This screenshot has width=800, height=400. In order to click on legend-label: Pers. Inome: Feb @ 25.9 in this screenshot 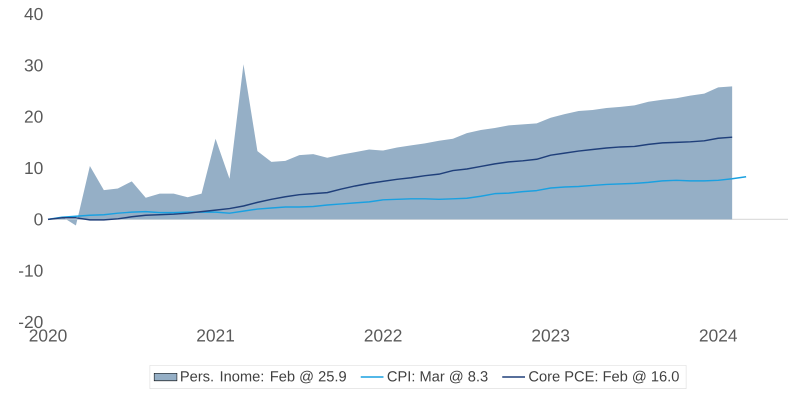, I will do `click(263, 377)`.